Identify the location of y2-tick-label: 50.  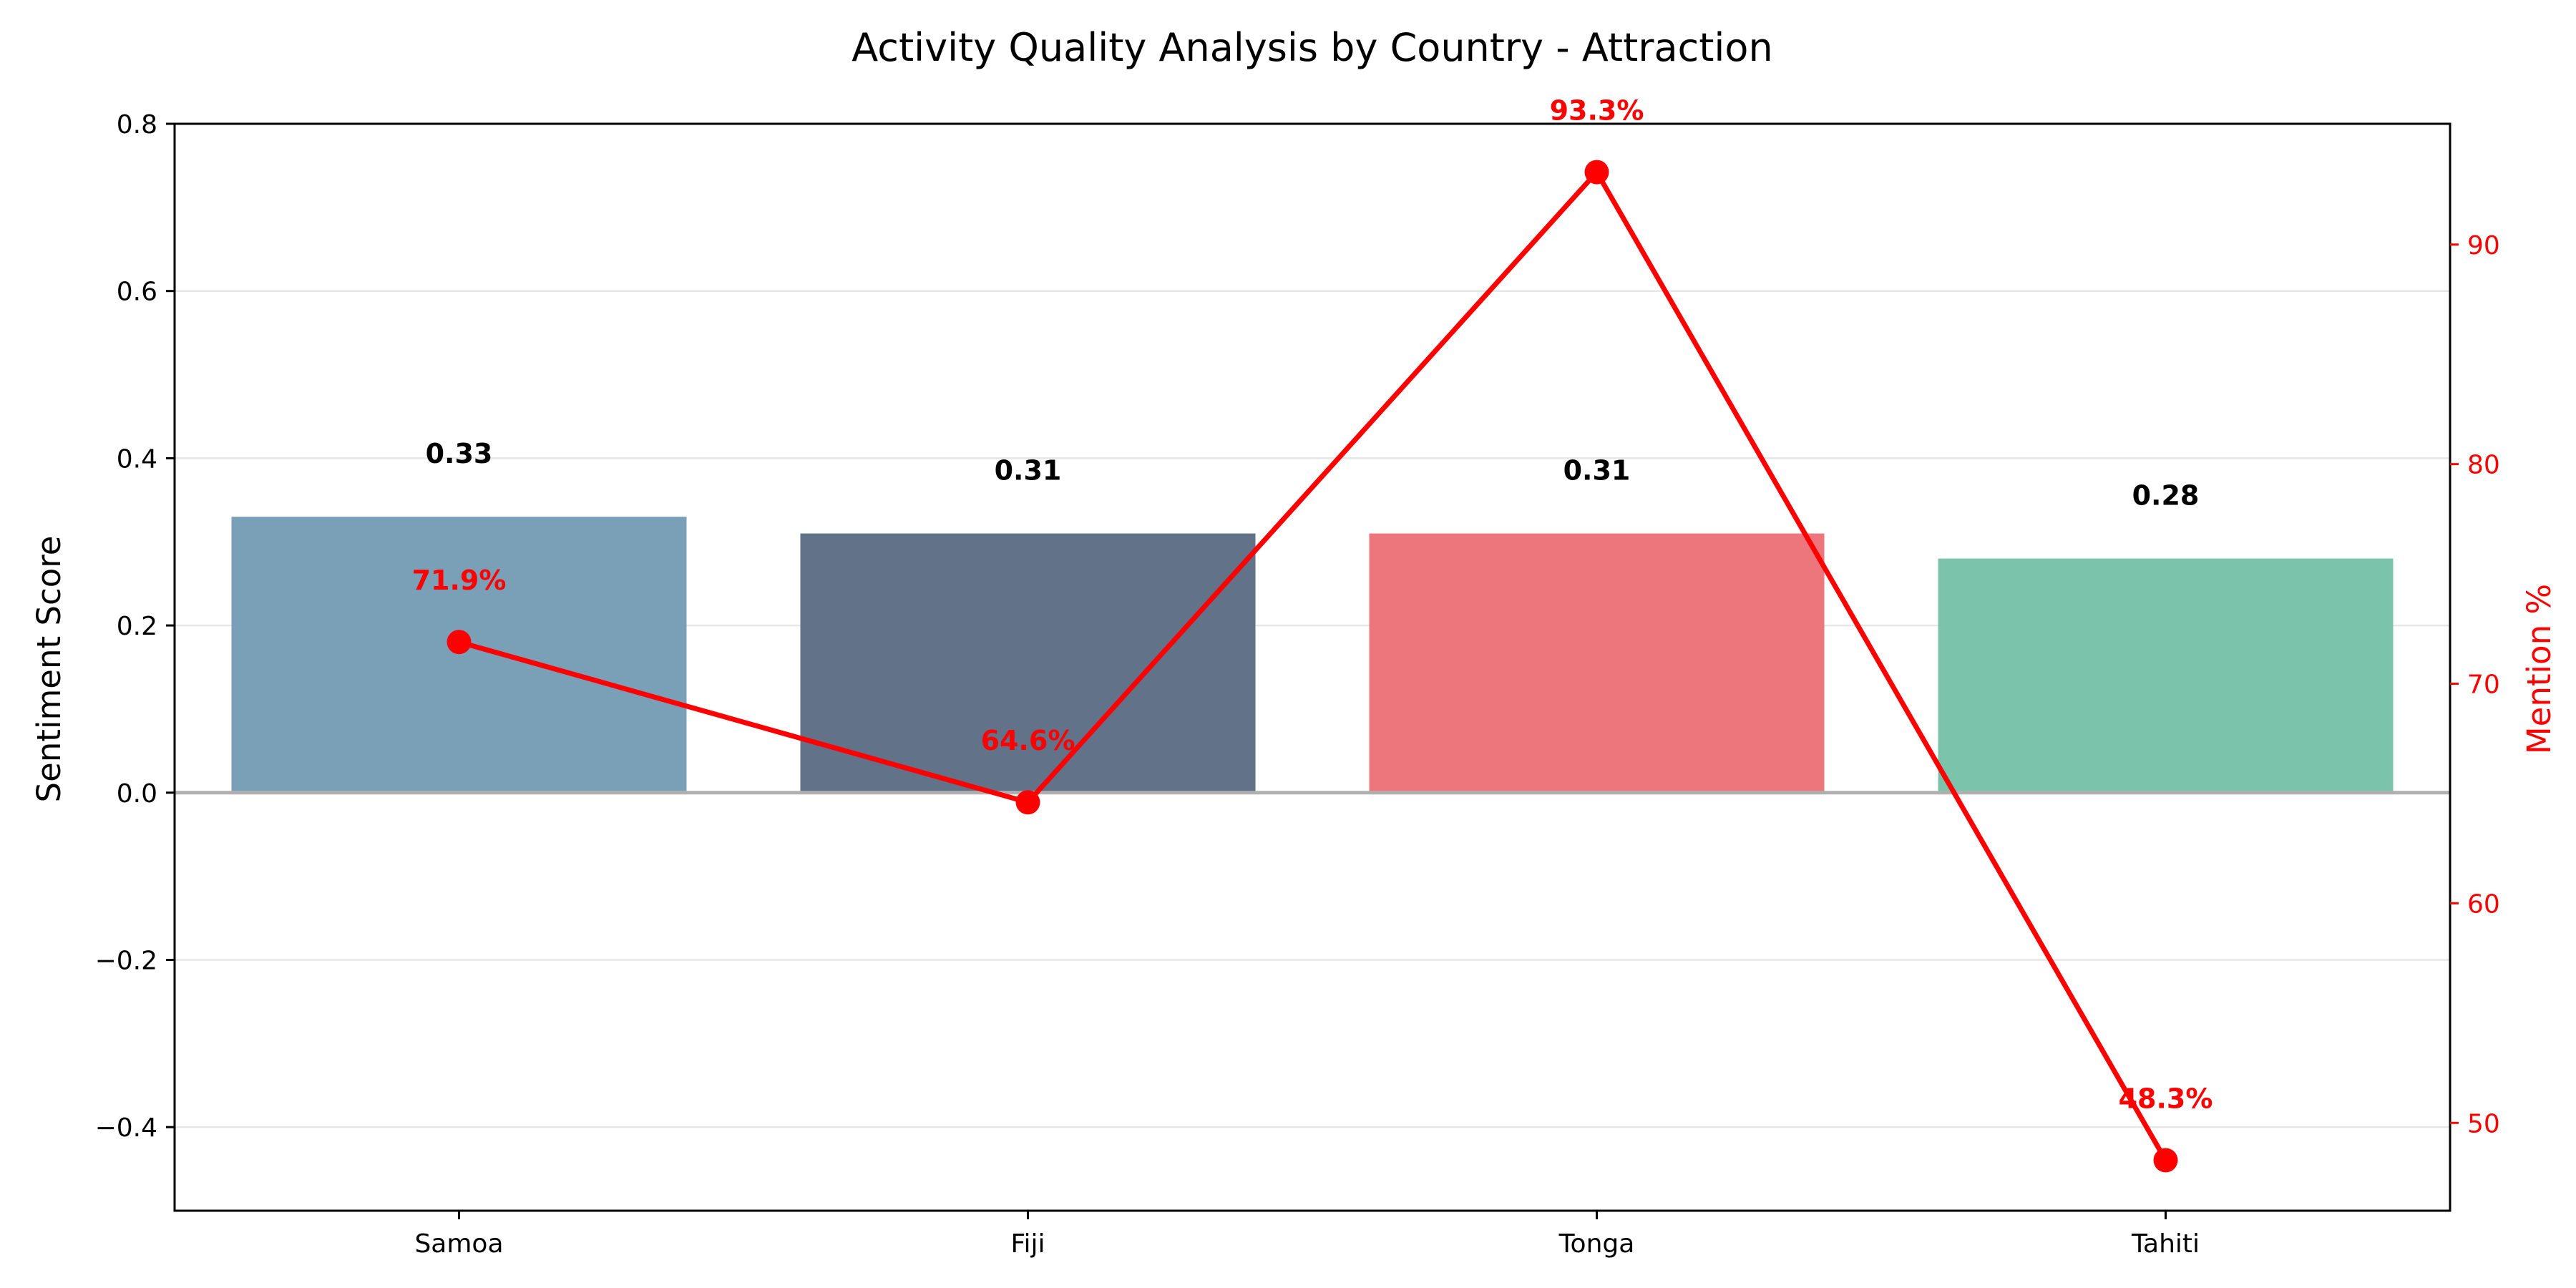
(2483, 1123).